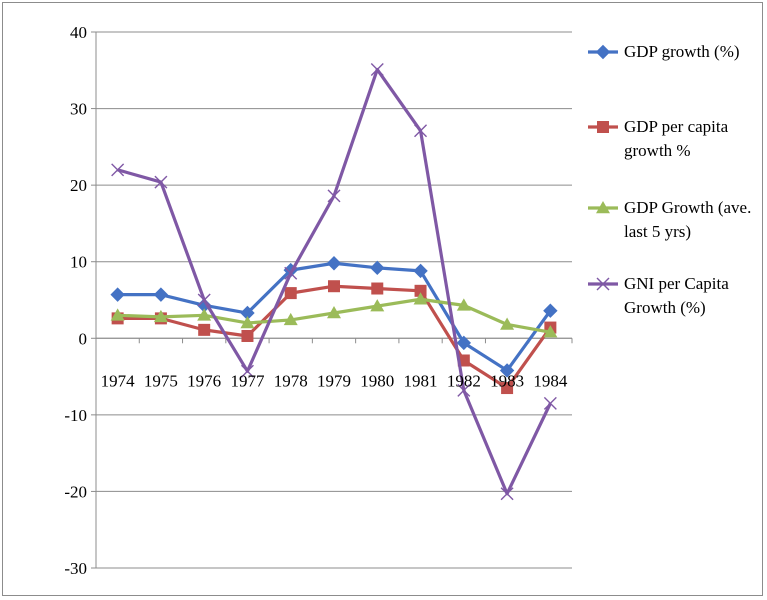  I want to click on y-tick-label: 20, so click(78, 185).